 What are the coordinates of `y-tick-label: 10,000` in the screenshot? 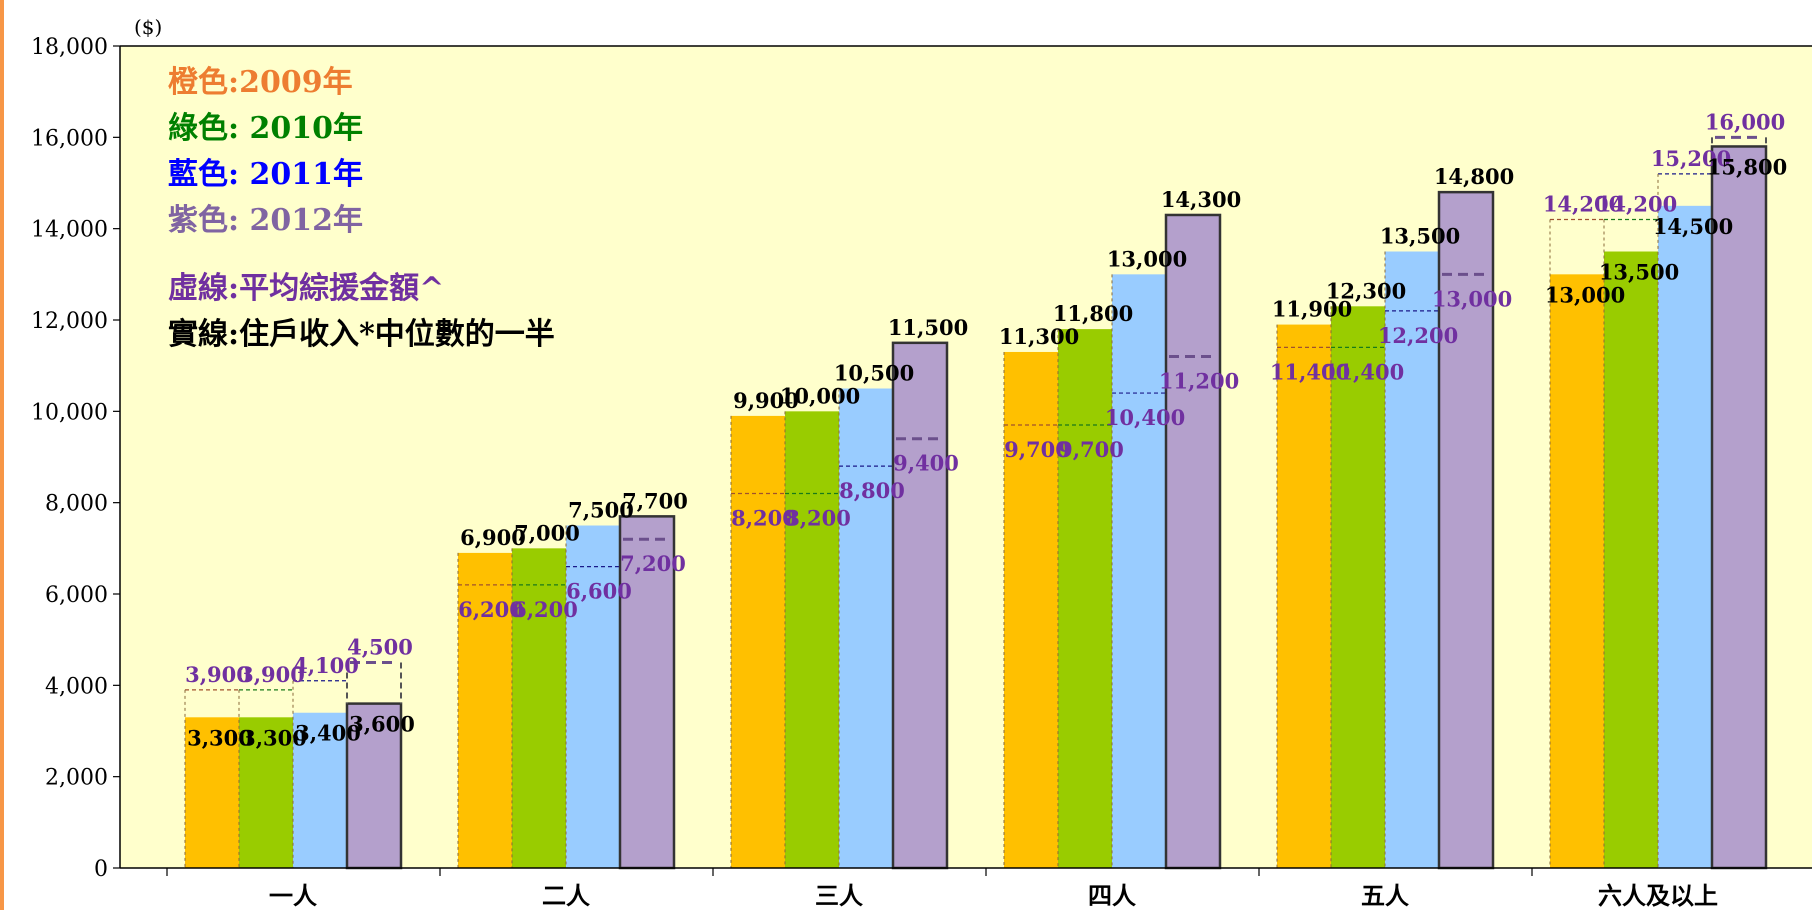 It's located at (69, 412).